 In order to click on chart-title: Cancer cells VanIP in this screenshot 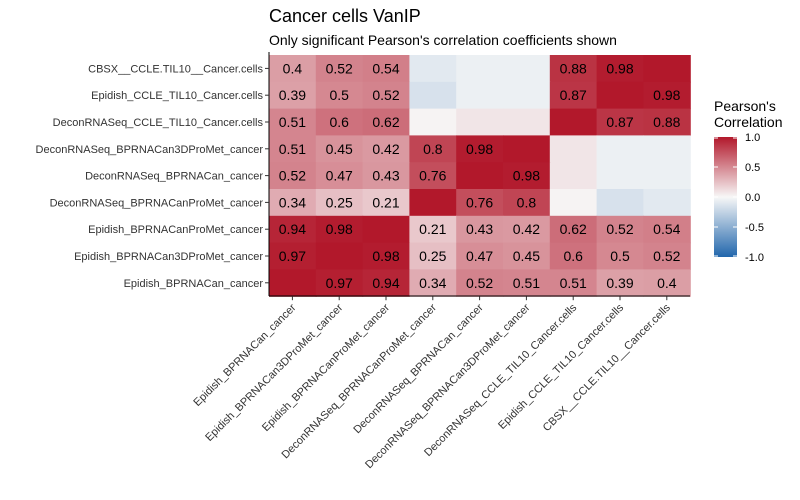, I will do `click(345, 16)`.